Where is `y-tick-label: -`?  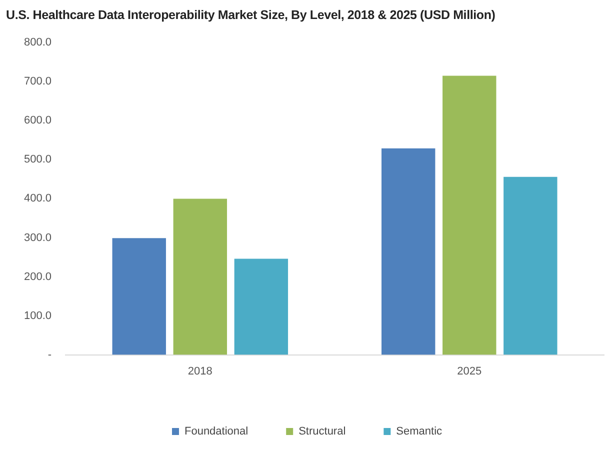 y-tick-label: - is located at coordinates (50, 354).